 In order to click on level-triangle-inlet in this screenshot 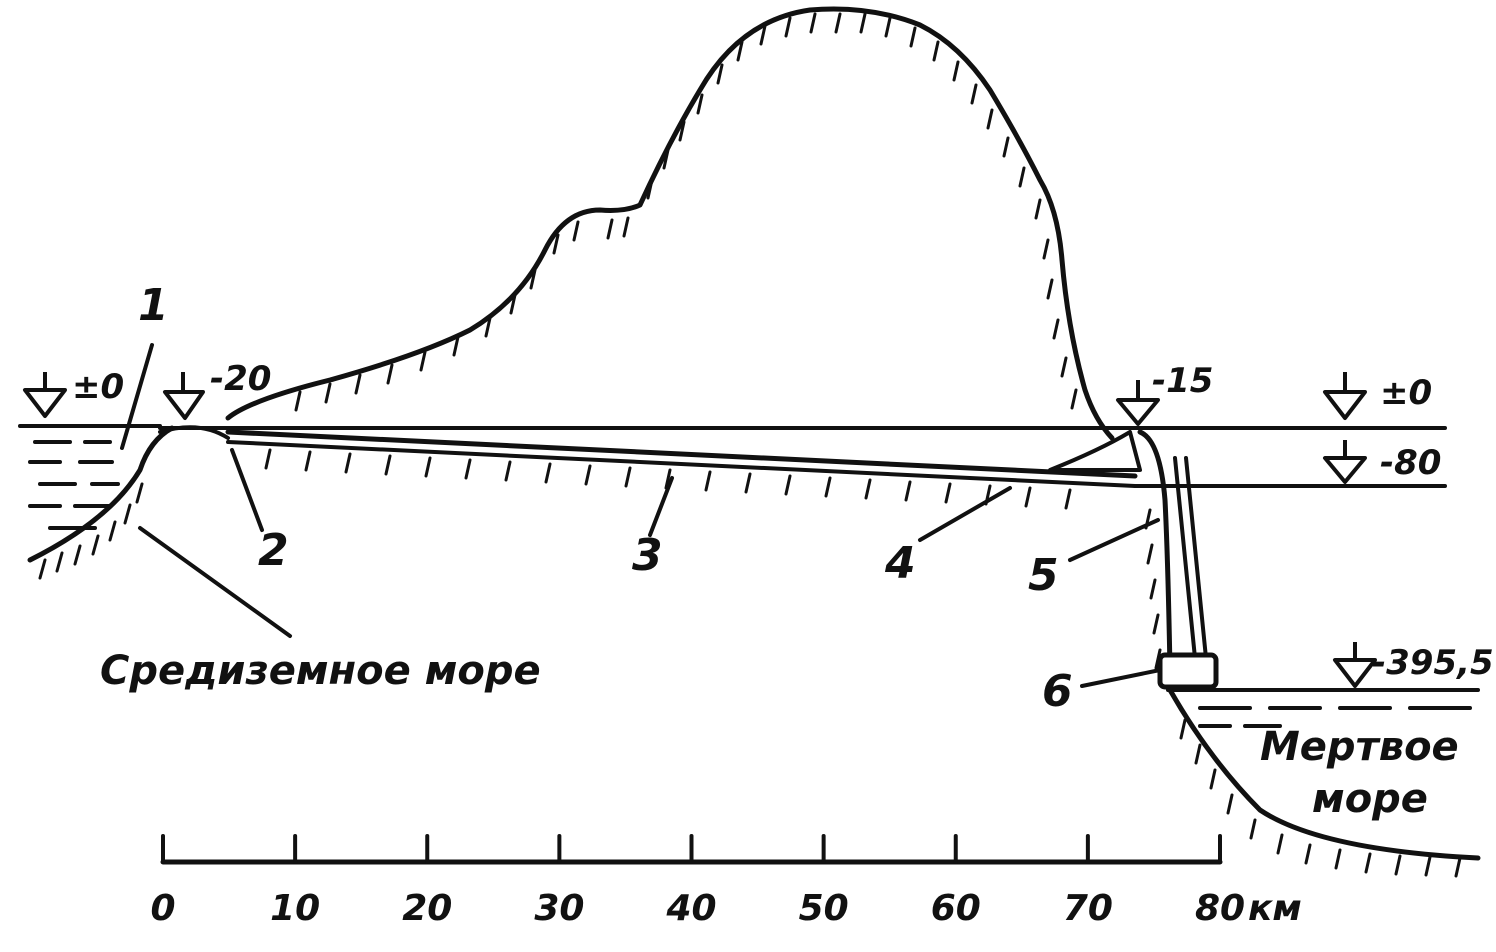, I will do `click(184, 396)`.